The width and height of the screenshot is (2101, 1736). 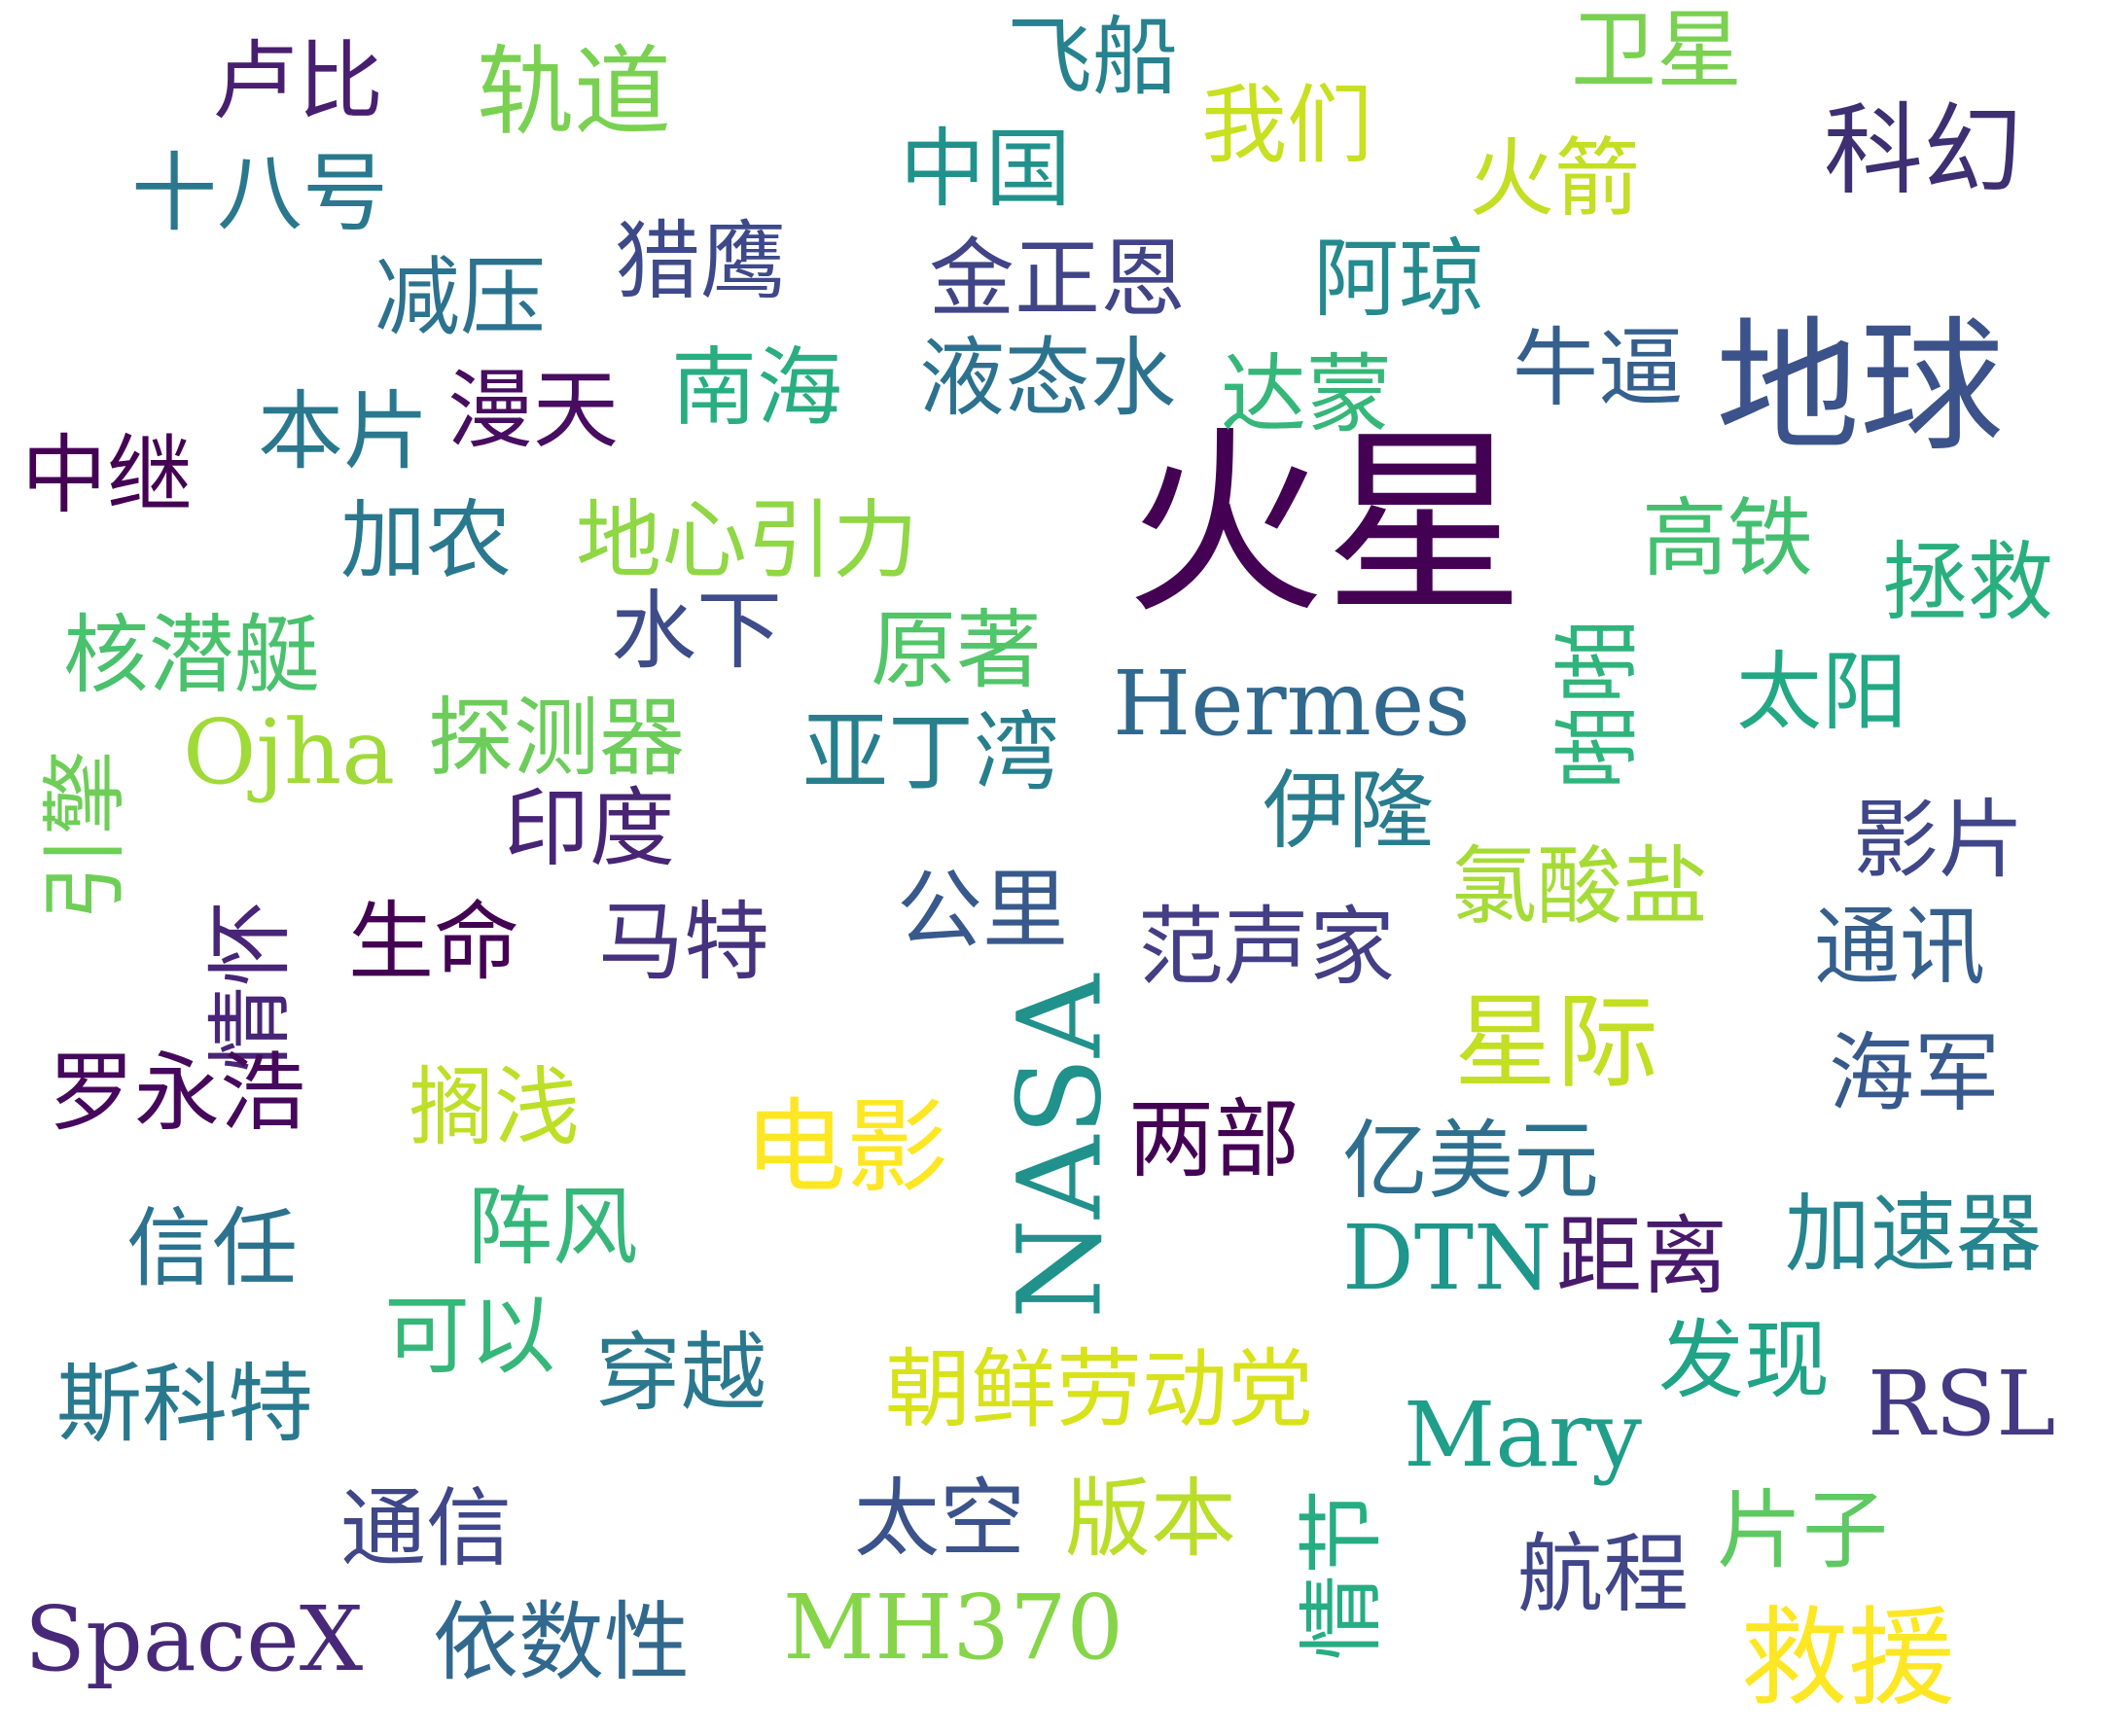 What do you see at coordinates (574, 92) in the screenshot?
I see `word-guidao: 轨道` at bounding box center [574, 92].